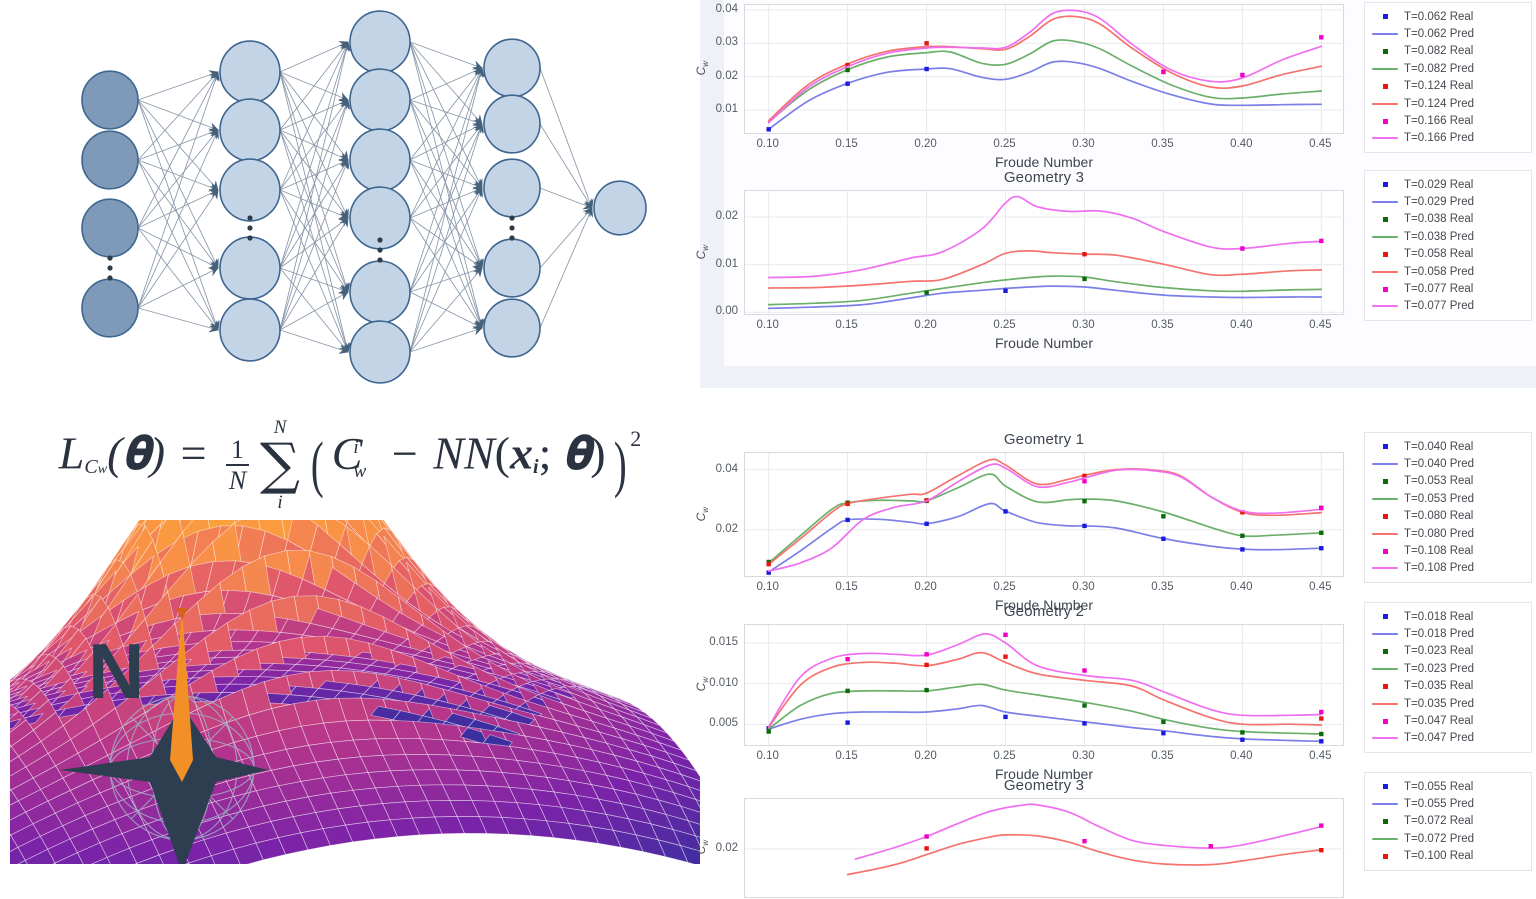  I want to click on legend-item: T=0.082 Real, so click(1447, 51).